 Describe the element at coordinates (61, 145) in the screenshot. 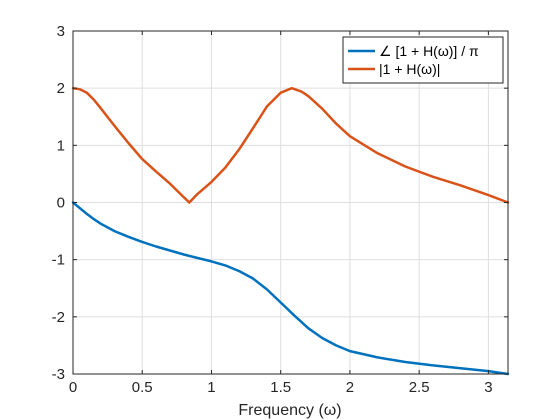

I see `y-tick-label: 1` at that location.